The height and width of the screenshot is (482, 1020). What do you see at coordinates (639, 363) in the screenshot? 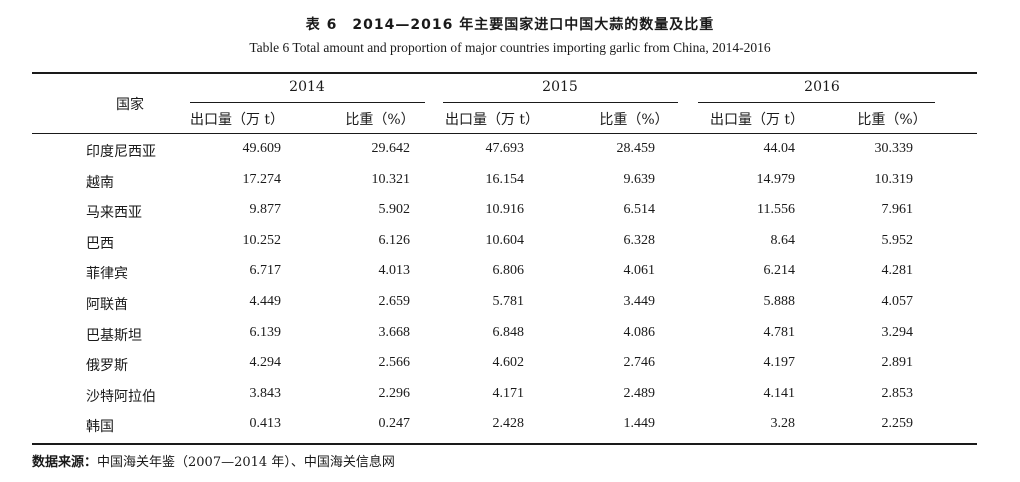
I see `share-cell: 2.746` at bounding box center [639, 363].